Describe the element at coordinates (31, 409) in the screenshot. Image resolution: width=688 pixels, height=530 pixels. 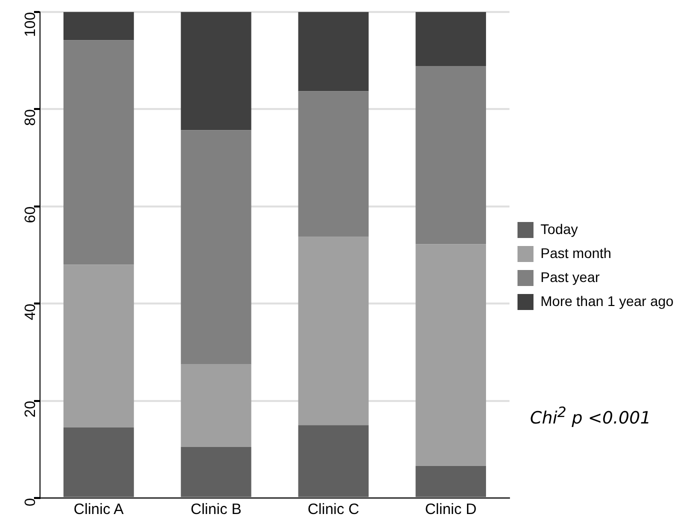
I see `y-tick-label: 20` at that location.